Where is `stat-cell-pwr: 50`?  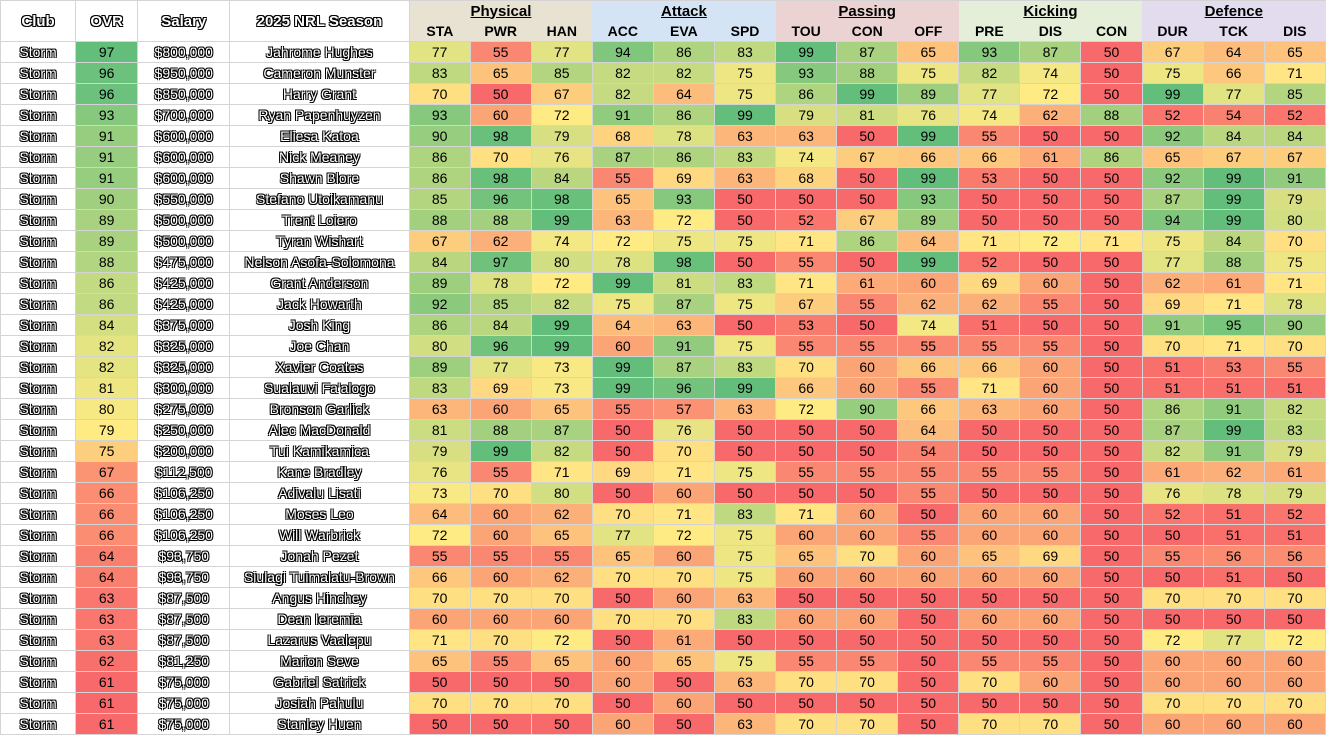
stat-cell-pwr: 50 is located at coordinates (500, 94).